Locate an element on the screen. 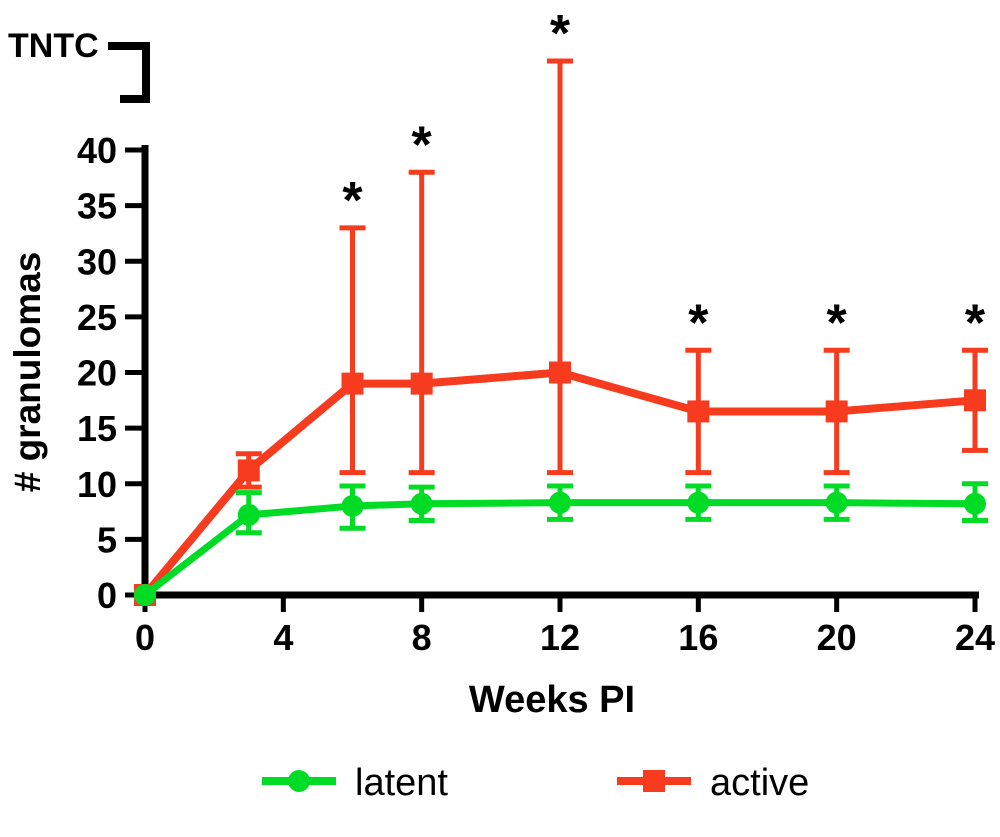 The height and width of the screenshot is (837, 1000). y-tick-label: 35 is located at coordinates (97, 206).